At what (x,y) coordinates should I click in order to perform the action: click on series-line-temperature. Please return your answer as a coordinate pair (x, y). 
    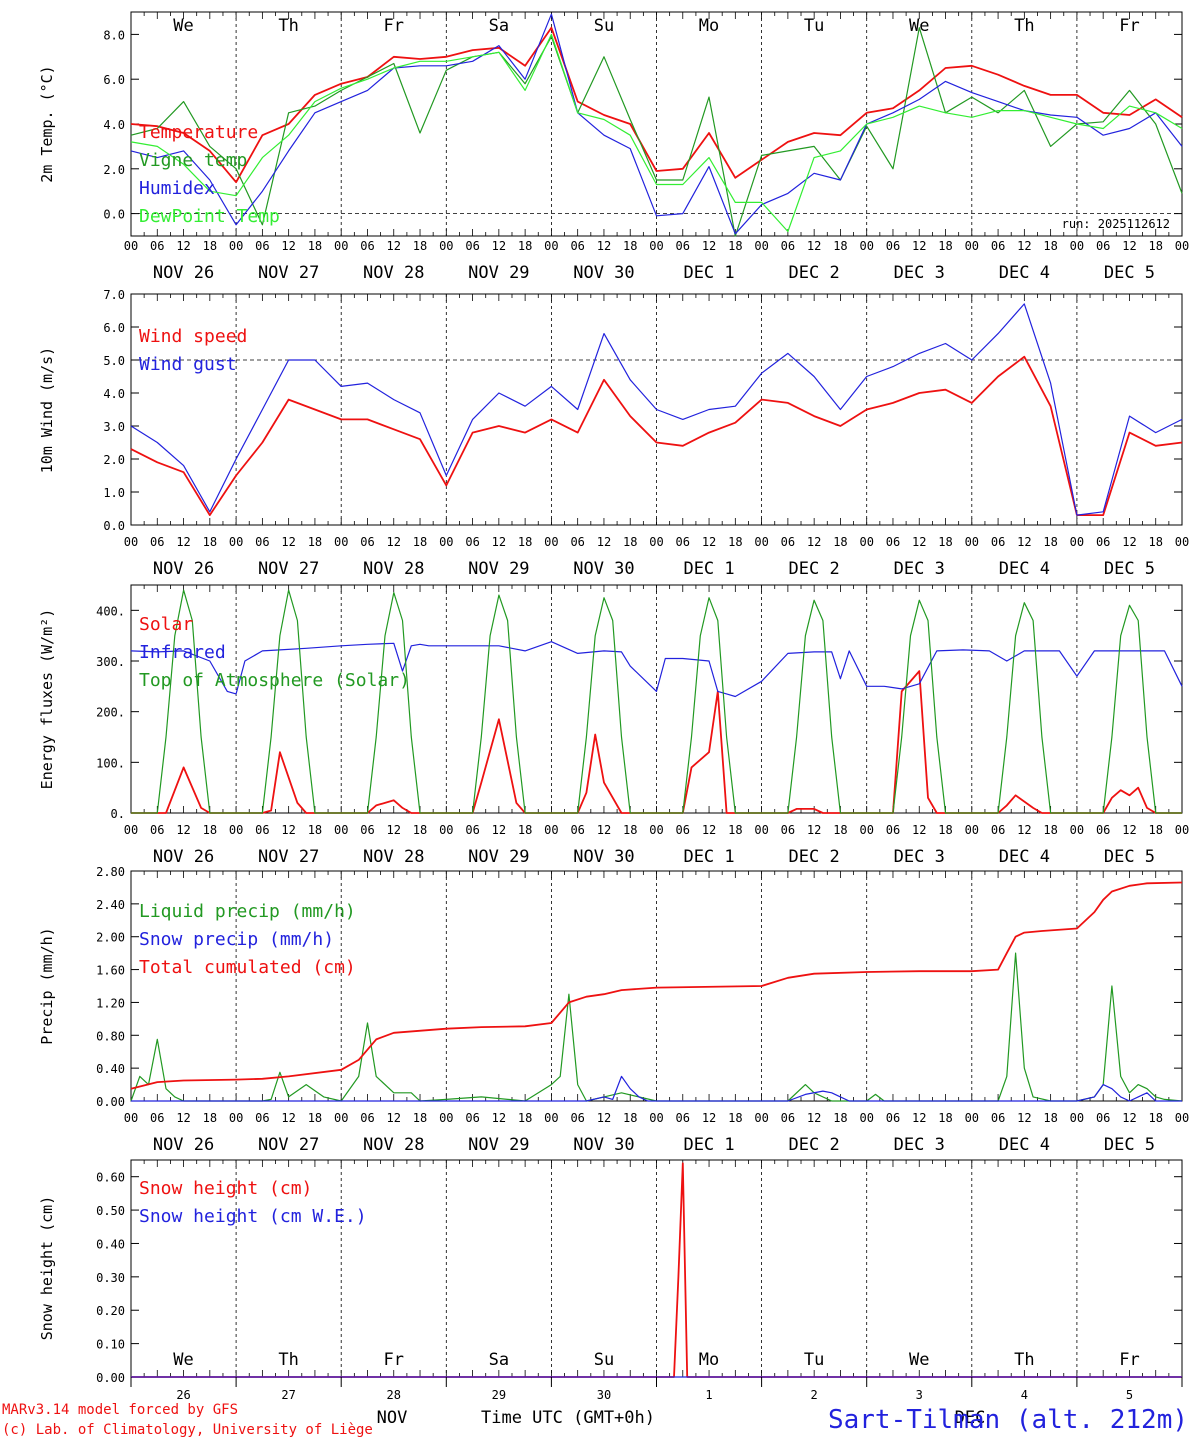
    Looking at the image, I should click on (656, 105).